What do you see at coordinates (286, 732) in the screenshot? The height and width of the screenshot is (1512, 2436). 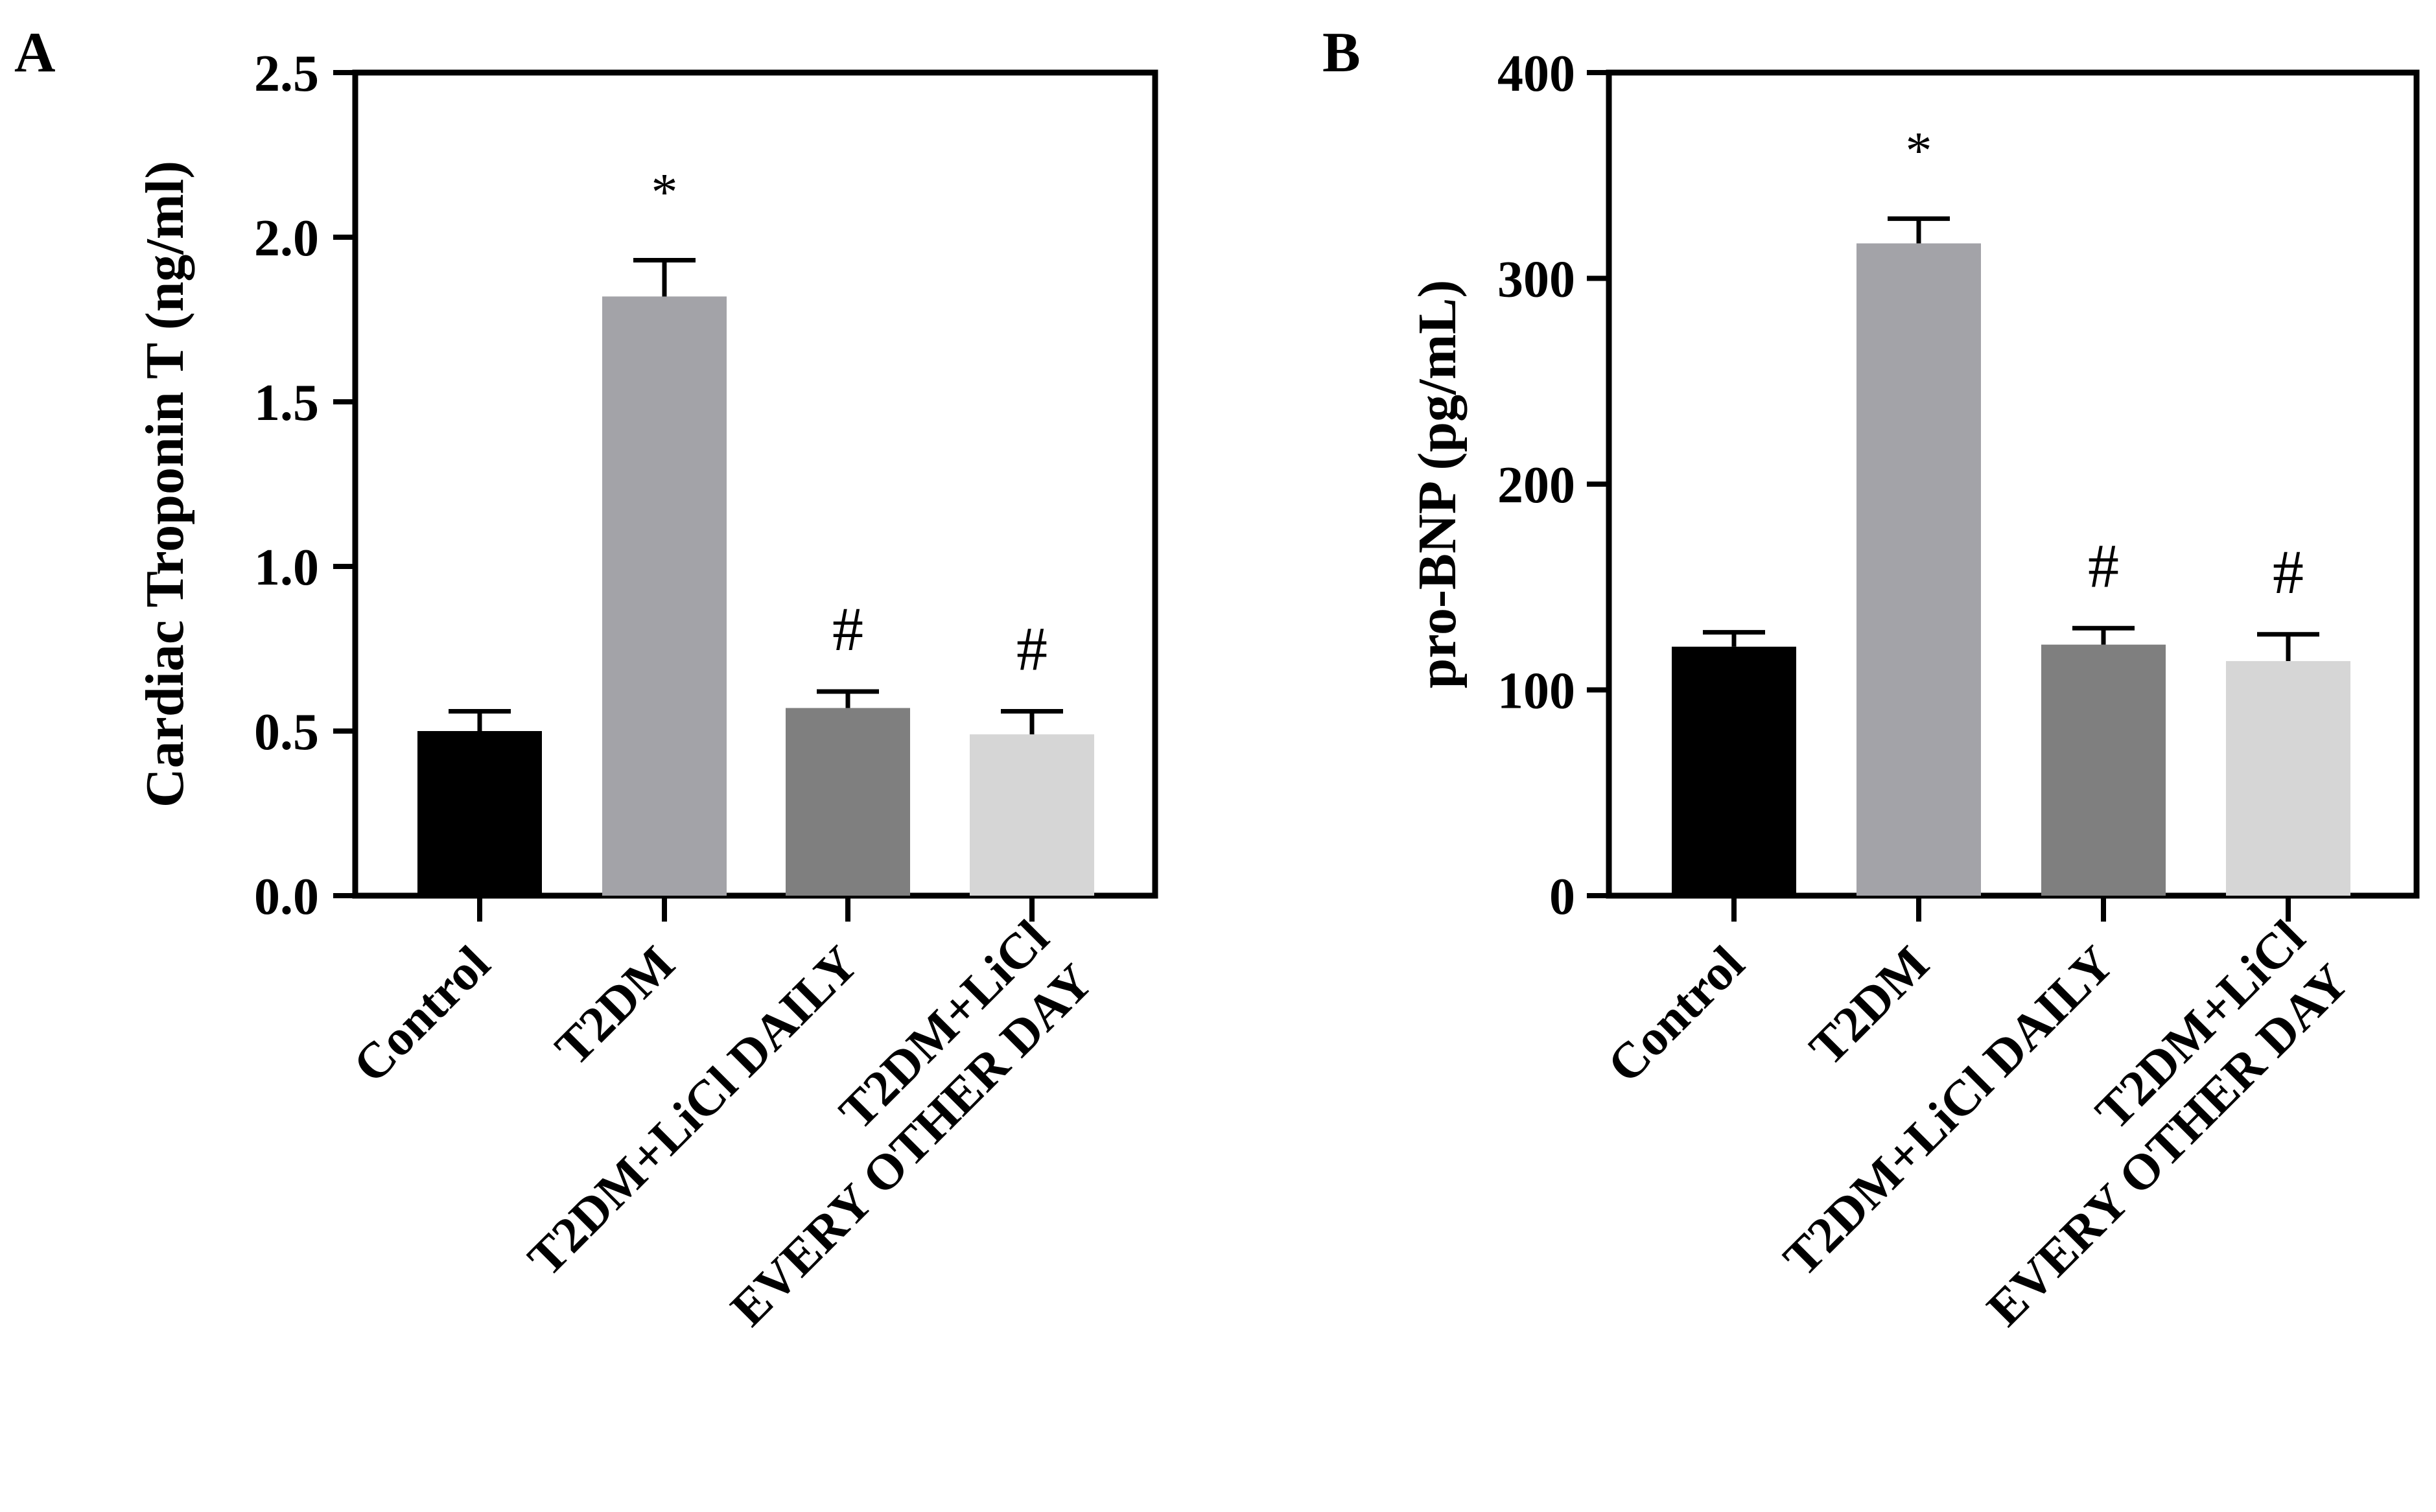 I see `y-tick-label: 0.5` at bounding box center [286, 732].